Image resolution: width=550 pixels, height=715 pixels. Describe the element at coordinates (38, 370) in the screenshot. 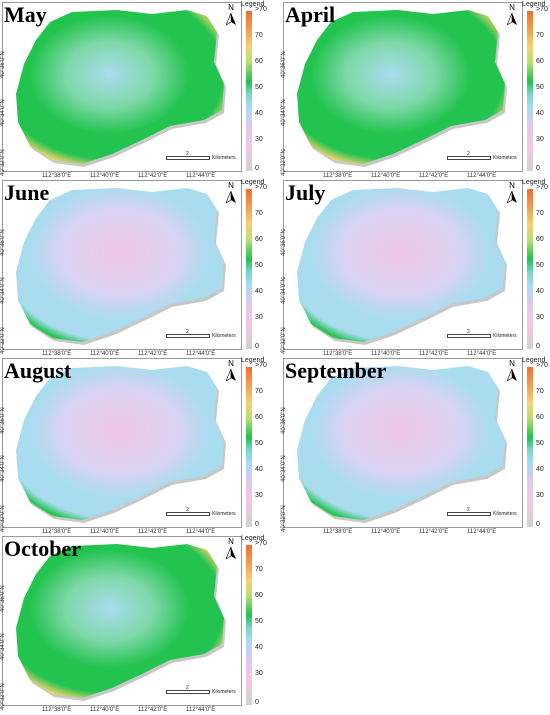

I see `month-title: August` at that location.